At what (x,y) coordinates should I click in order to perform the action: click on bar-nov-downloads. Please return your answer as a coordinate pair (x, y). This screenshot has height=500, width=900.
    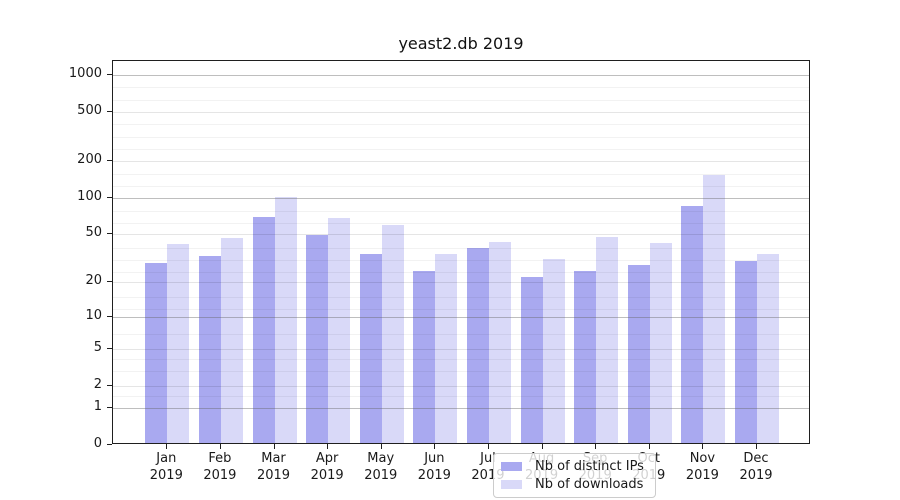
    Looking at the image, I should click on (714, 309).